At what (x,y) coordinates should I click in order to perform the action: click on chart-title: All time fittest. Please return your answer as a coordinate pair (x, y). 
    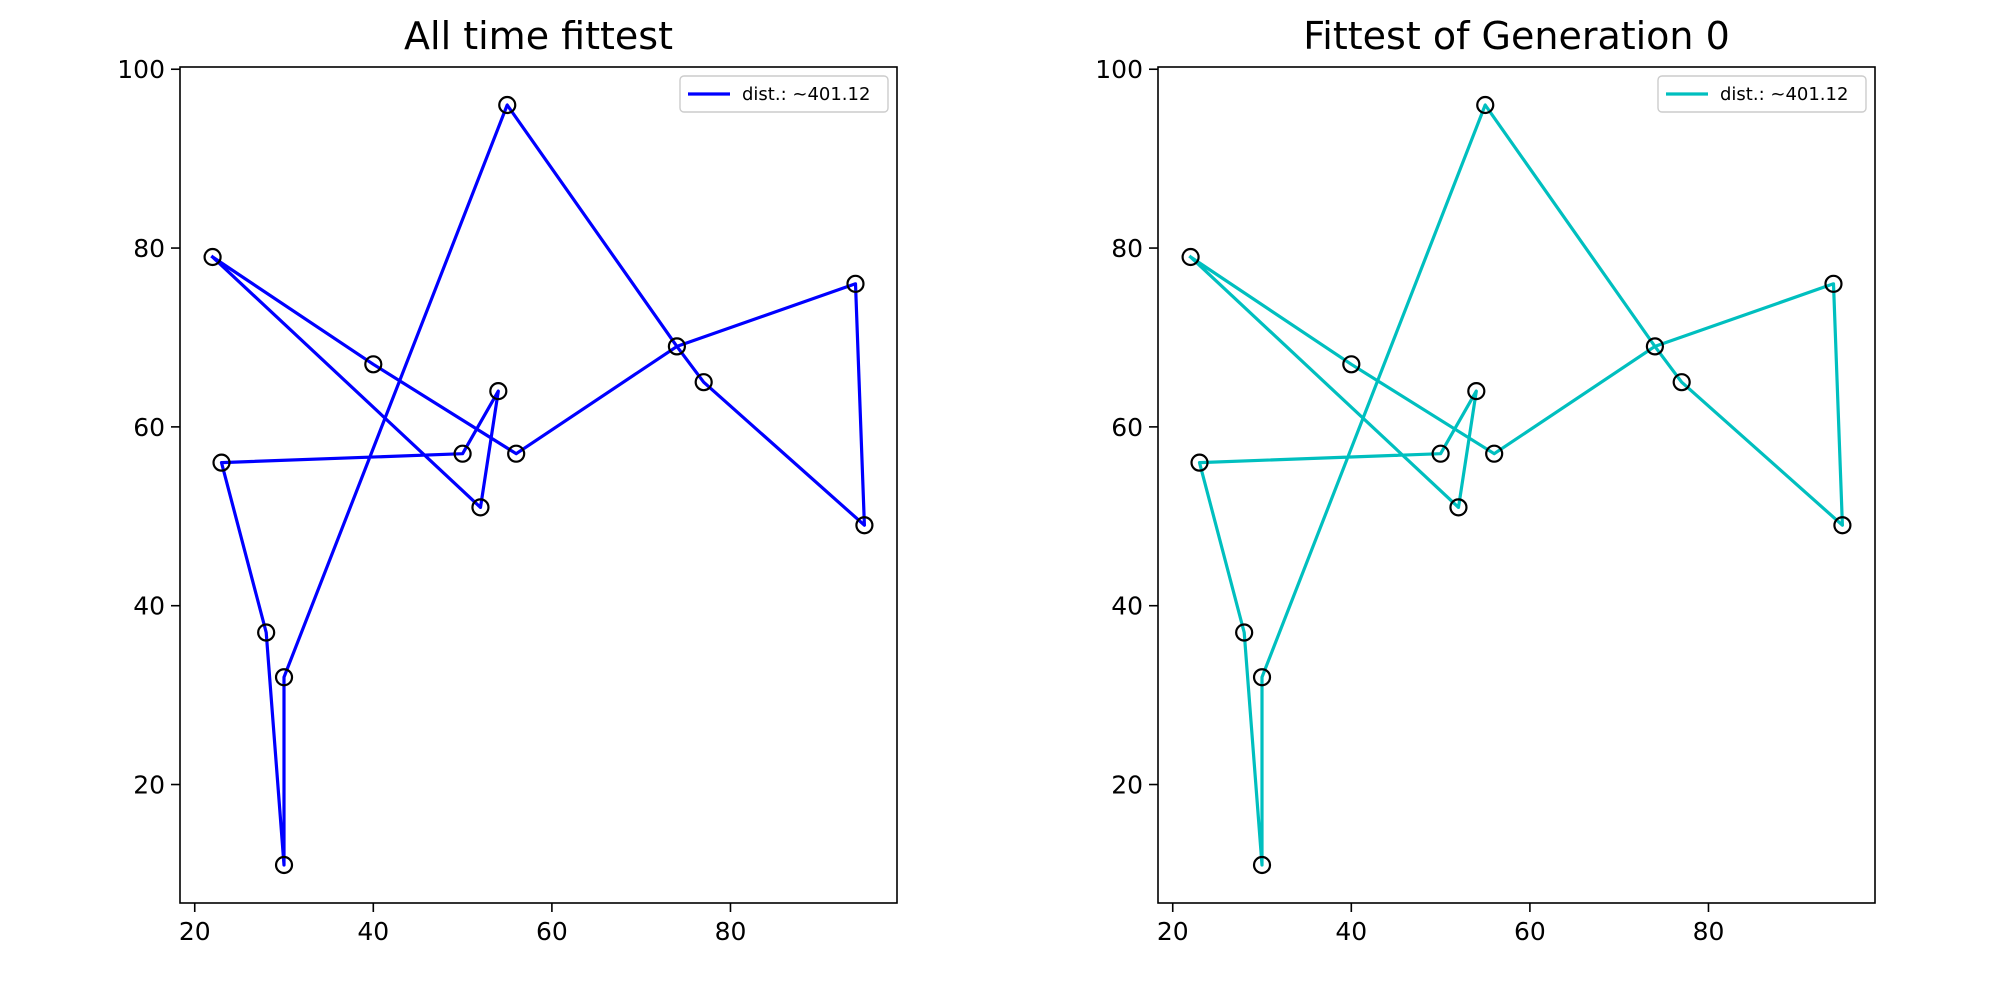
    Looking at the image, I should click on (538, 36).